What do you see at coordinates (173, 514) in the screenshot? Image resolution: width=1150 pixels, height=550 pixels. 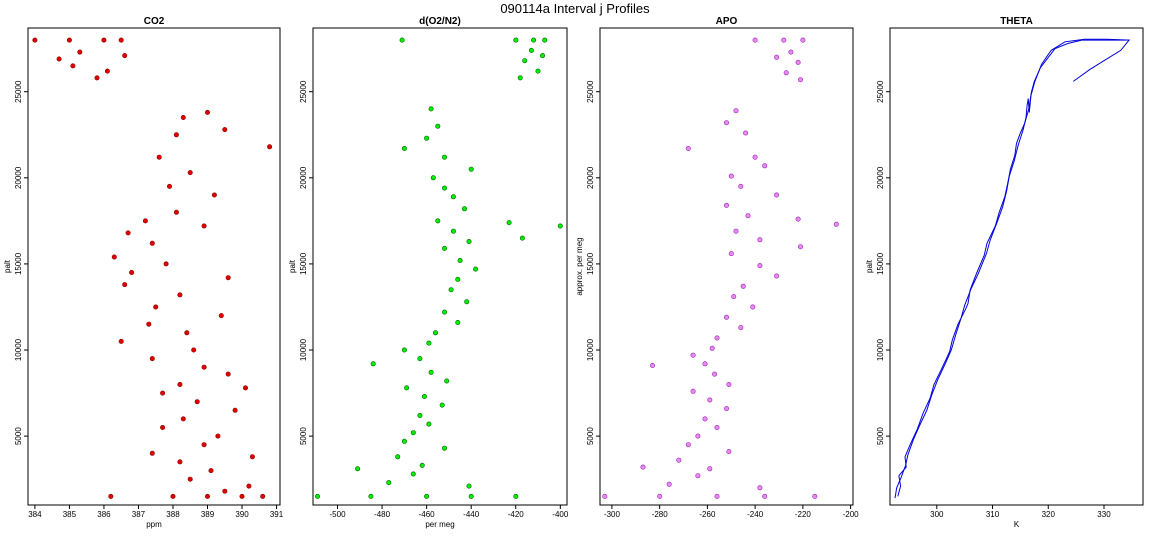 I see `x-tick-label: 388` at bounding box center [173, 514].